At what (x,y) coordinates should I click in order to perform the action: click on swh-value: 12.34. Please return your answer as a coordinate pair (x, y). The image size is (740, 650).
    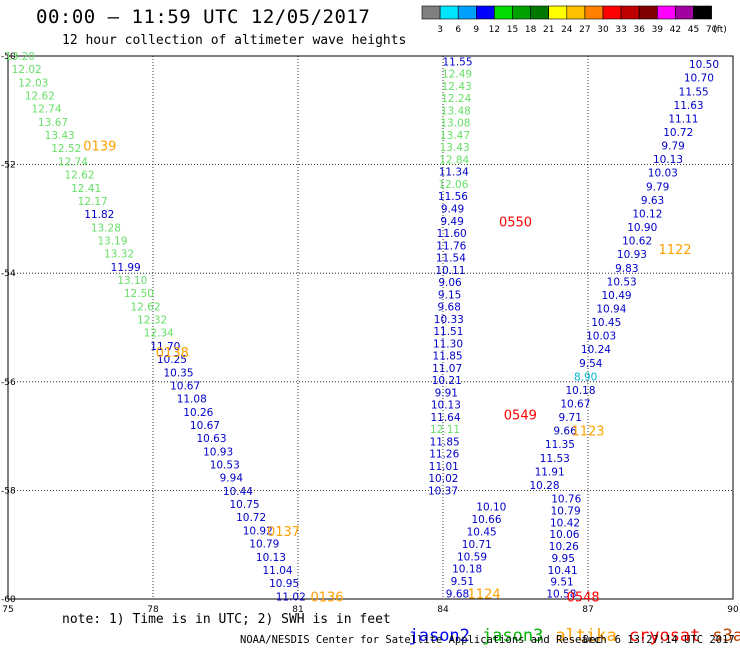
    Looking at the image, I should click on (159, 334).